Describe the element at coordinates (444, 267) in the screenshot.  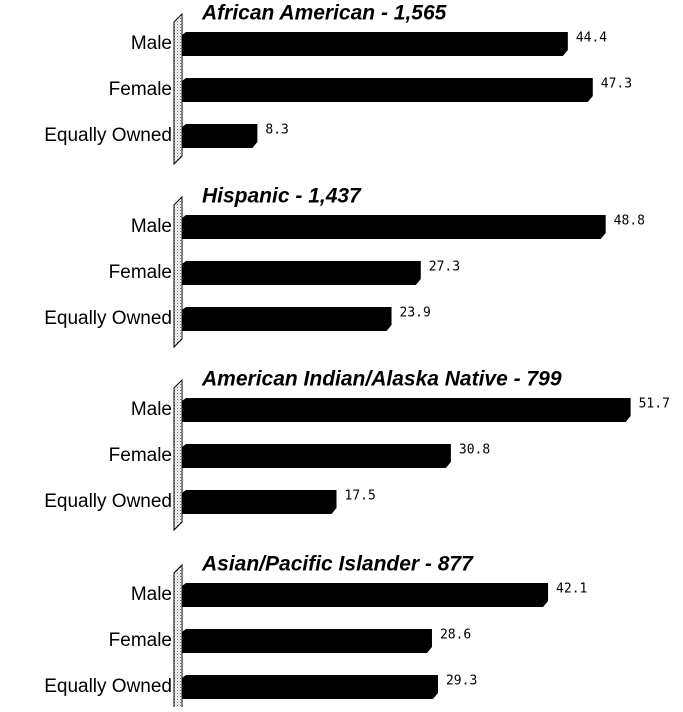
I see `value-label: 27.3` at that location.